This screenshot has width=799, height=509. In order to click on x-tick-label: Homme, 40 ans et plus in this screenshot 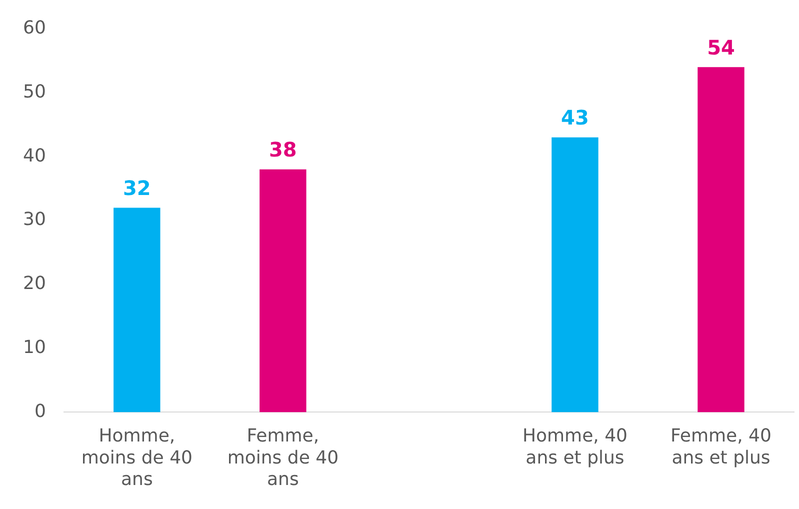, I will do `click(575, 447)`.